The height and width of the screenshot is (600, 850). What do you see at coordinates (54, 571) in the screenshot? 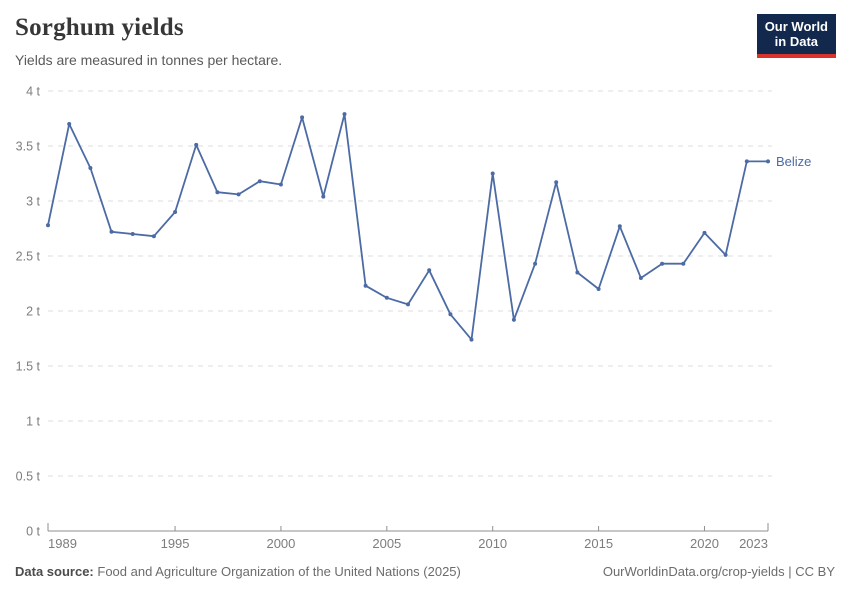
I see `data-source-label: Data source:` at bounding box center [54, 571].